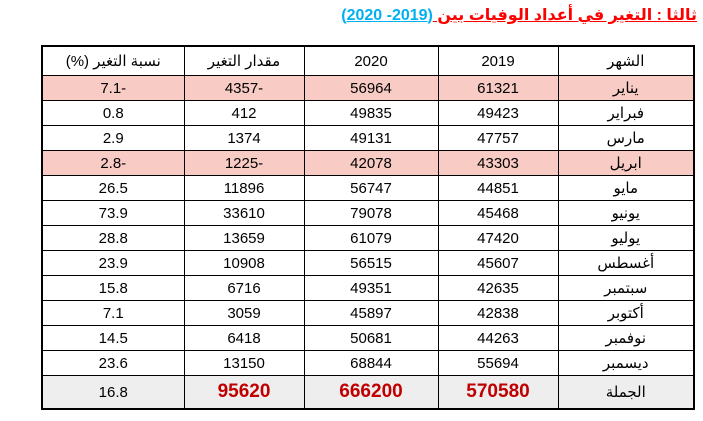 The width and height of the screenshot is (703, 421). I want to click on table-row: يونيو 45468 79078 33610 73.9, so click(368, 213).